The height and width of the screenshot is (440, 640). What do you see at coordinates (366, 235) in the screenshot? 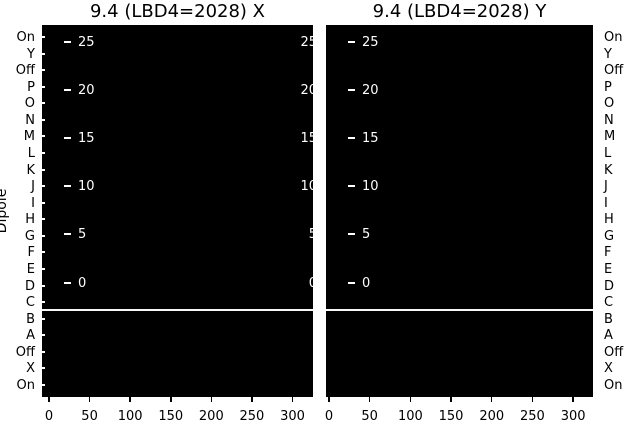
I see `inner-tick-value: 5` at bounding box center [366, 235].